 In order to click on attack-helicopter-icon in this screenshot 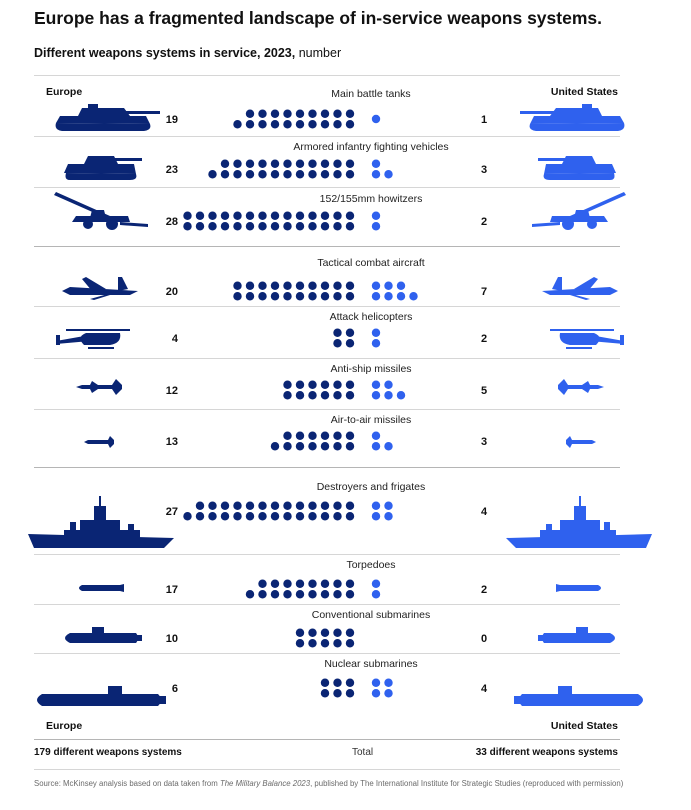, I will do `click(93, 339)`.